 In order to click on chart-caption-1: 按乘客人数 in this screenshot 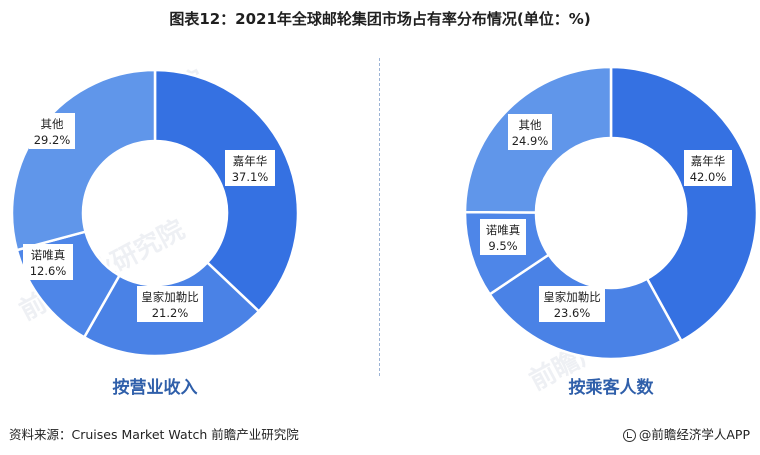, I will do `click(612, 387)`.